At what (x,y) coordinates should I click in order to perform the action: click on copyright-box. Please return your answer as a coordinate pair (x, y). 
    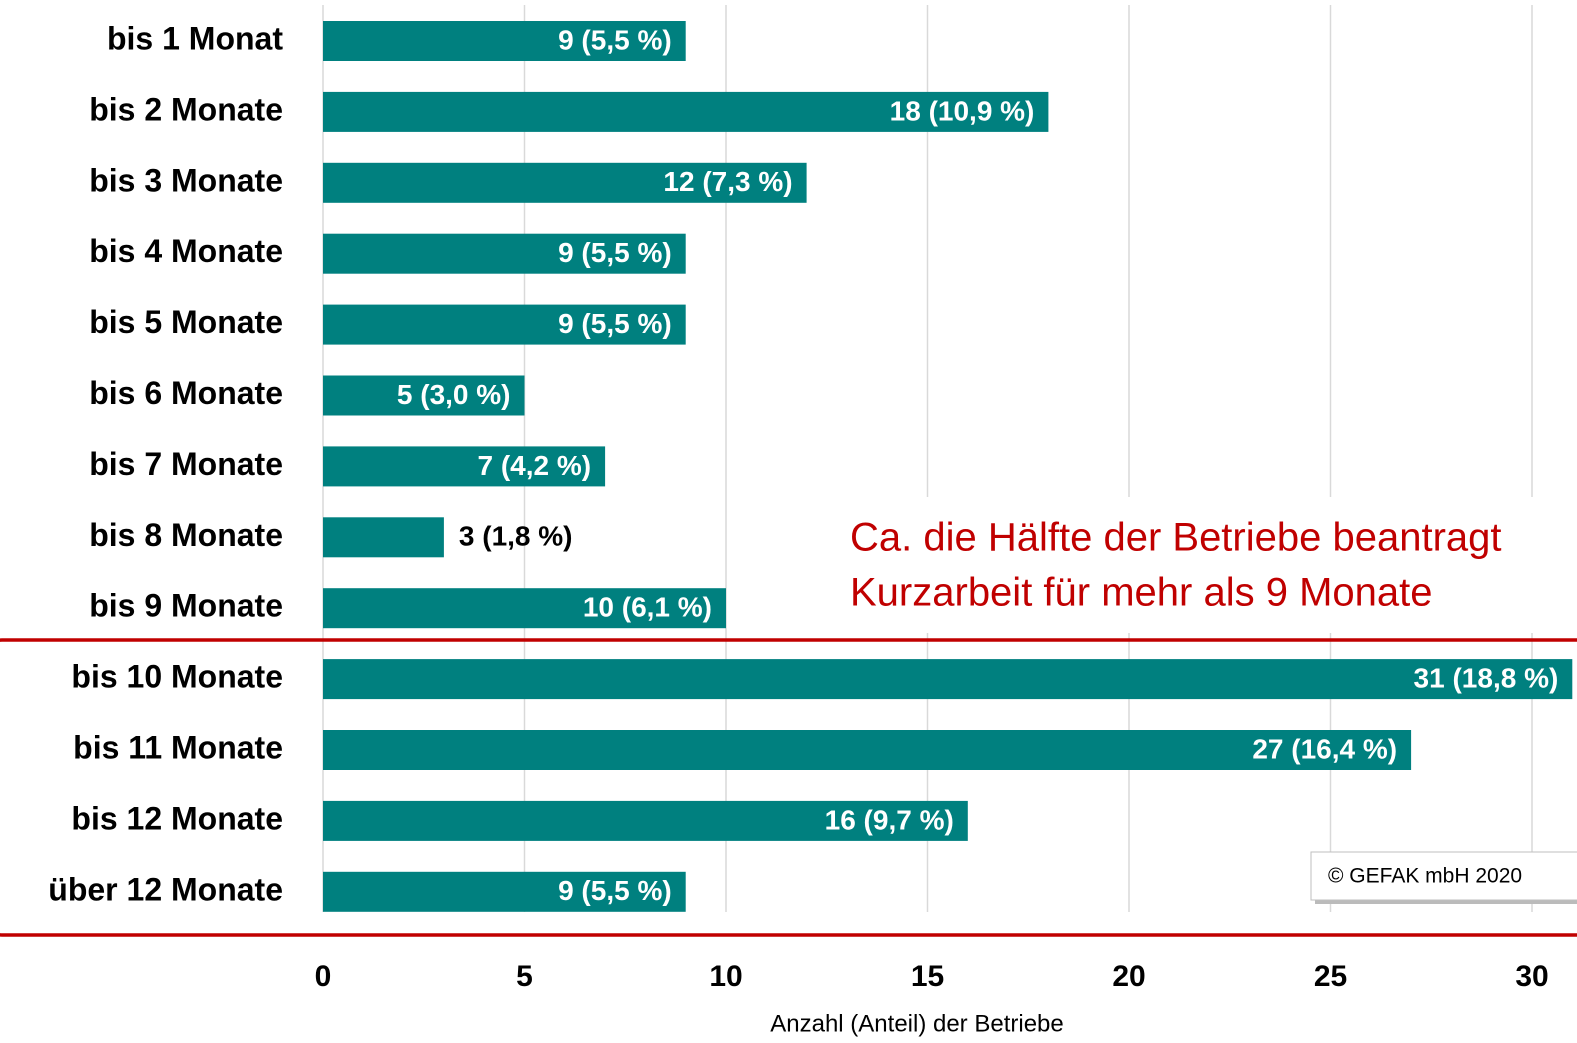
    Looking at the image, I should click on (1443, 876).